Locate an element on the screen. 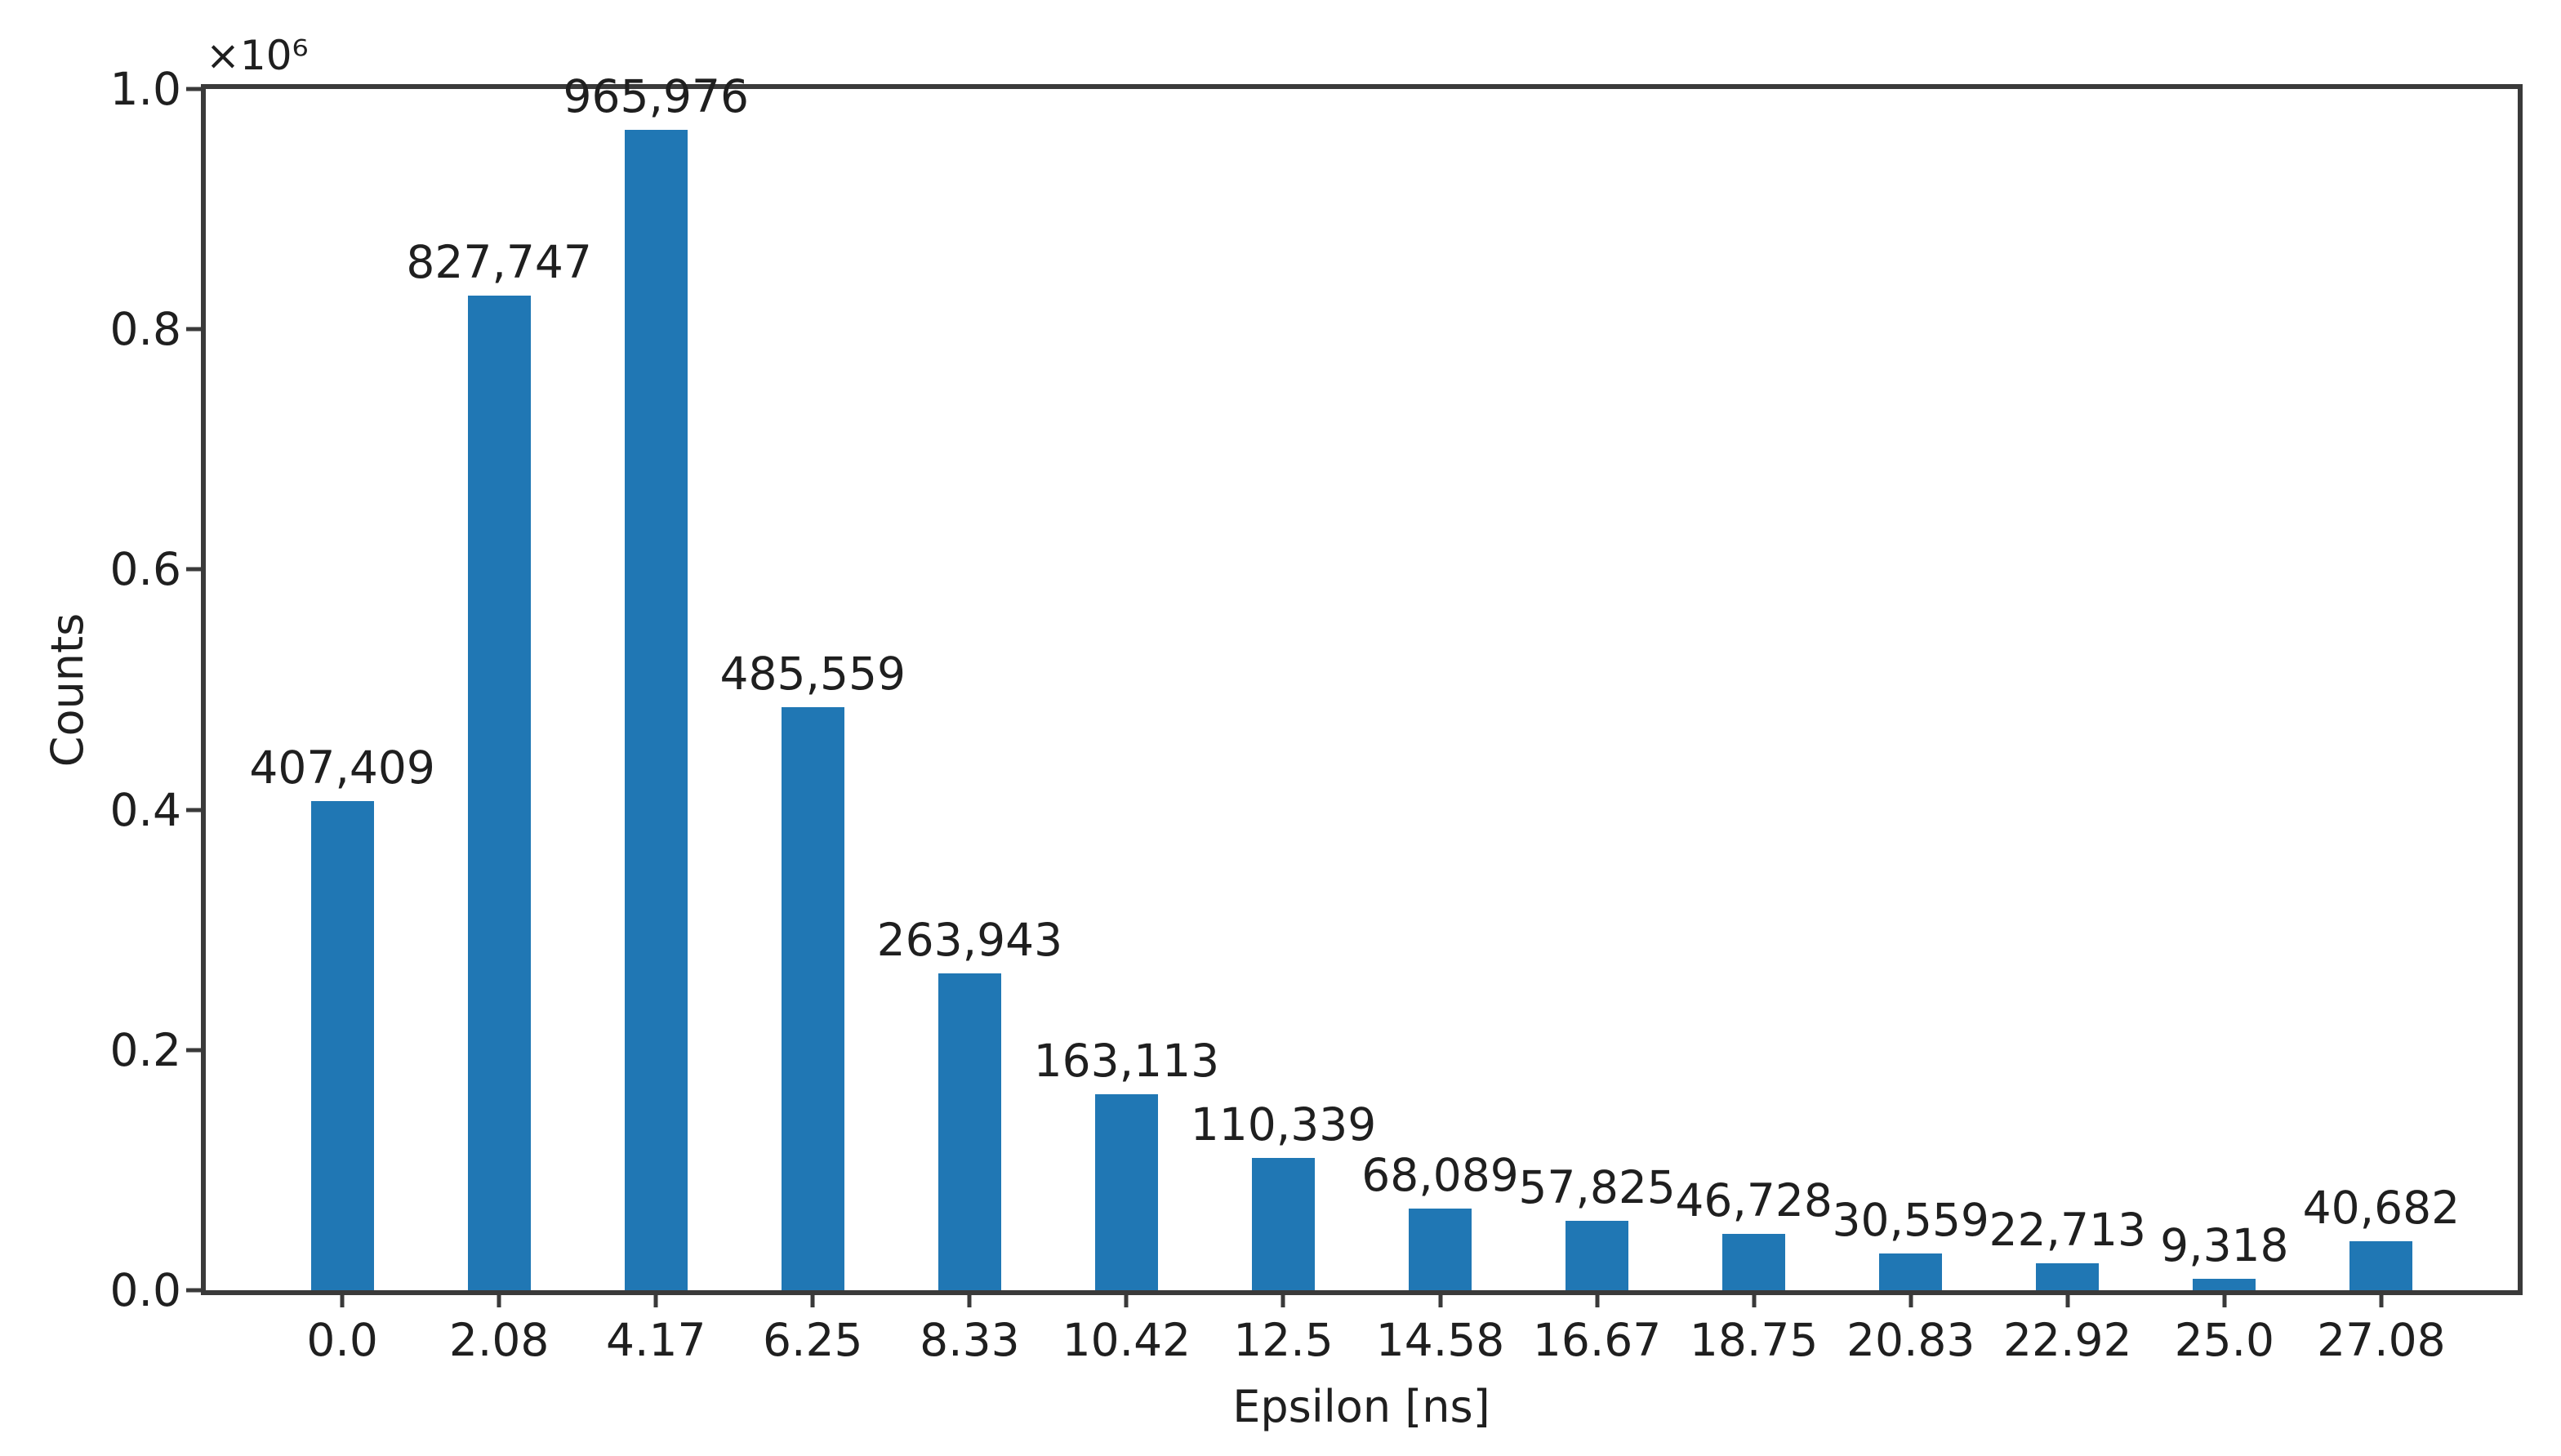  y-tick-label: 0.4 is located at coordinates (145, 810).